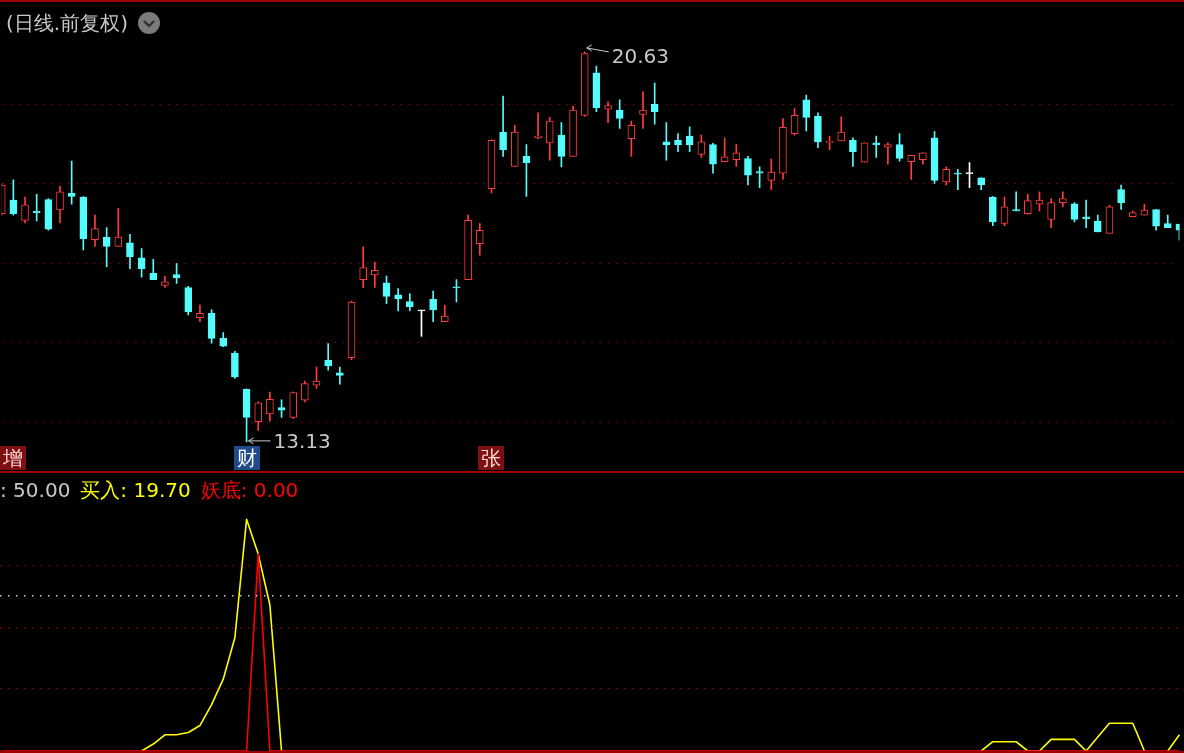  Describe the element at coordinates (13, 458) in the screenshot. I see `annotation: 增` at that location.